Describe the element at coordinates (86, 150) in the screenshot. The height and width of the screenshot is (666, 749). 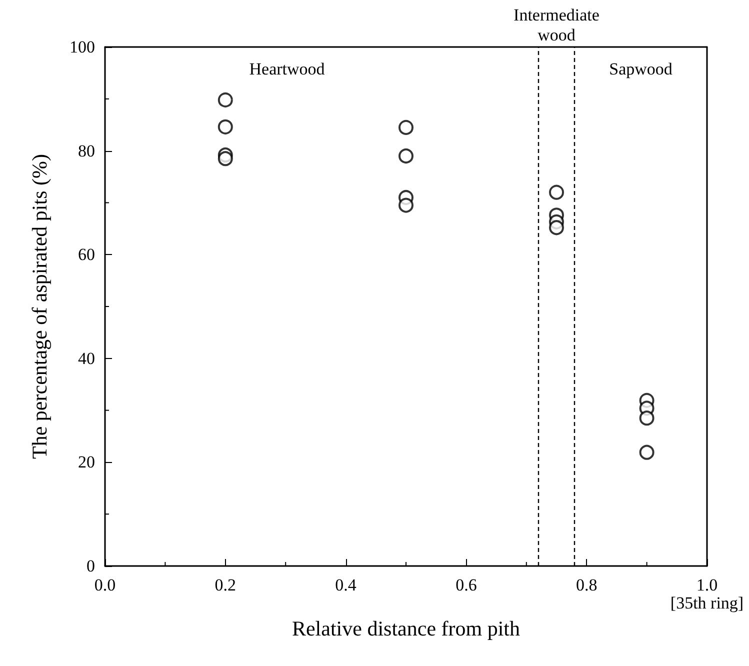
I see `y-tick-label: 80` at that location.